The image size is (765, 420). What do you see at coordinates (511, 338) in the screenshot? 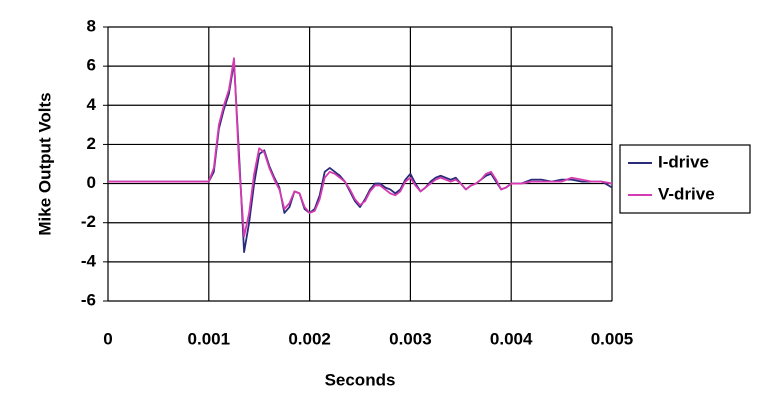
I see `x-tick-label: 0.004` at bounding box center [511, 338].